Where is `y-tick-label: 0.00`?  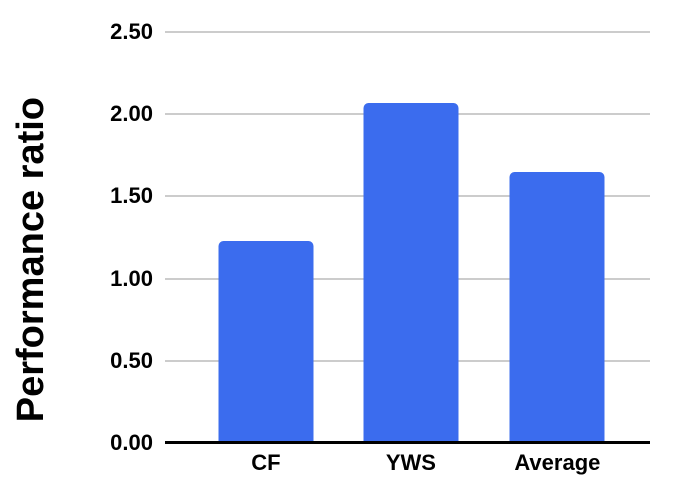
y-tick-label: 0.00 is located at coordinates (131, 442).